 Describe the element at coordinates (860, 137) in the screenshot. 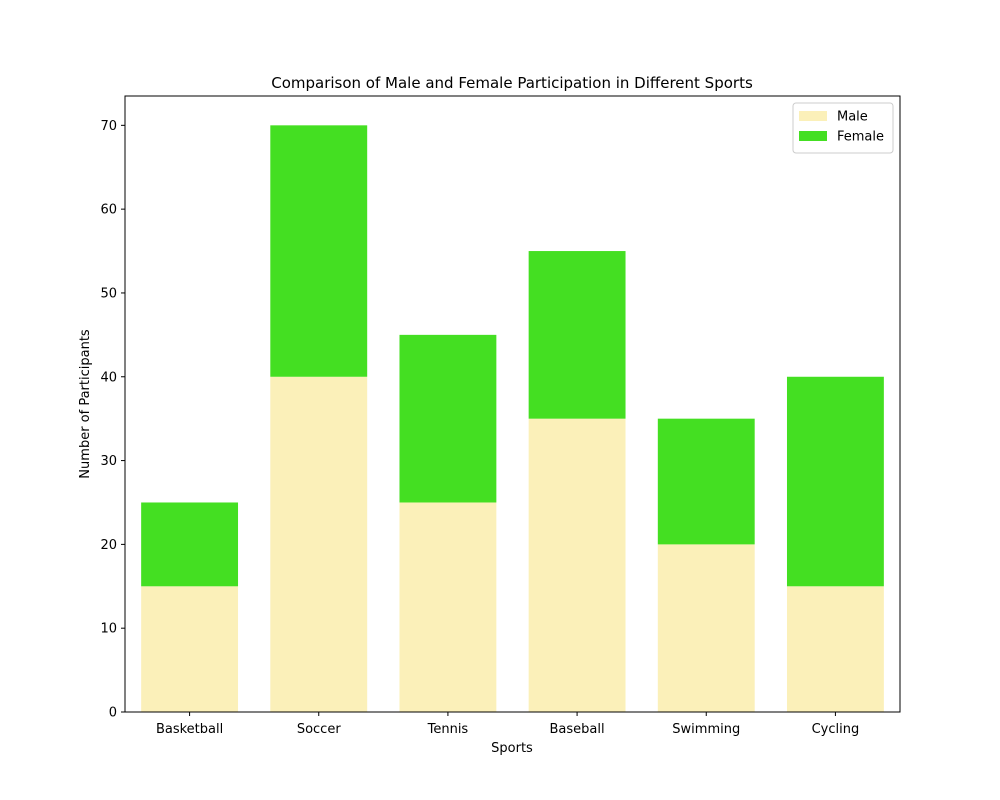

I see `legend-label-female: Female` at that location.